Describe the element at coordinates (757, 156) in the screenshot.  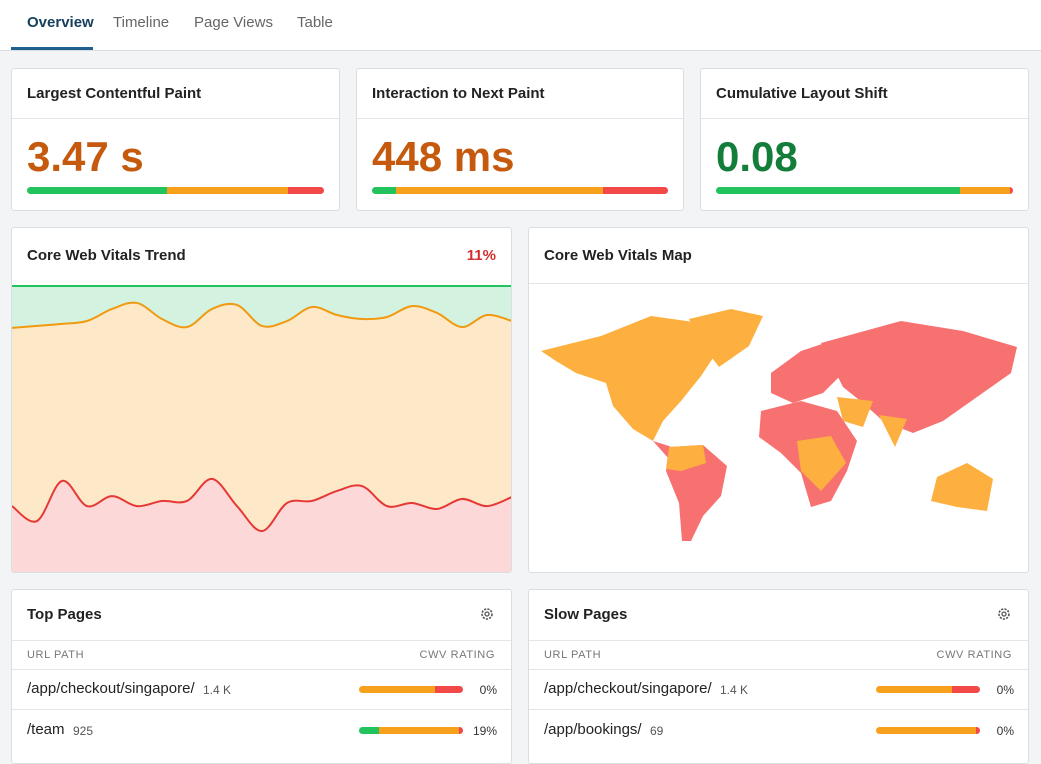
I see `metric-value: 0.08` at that location.